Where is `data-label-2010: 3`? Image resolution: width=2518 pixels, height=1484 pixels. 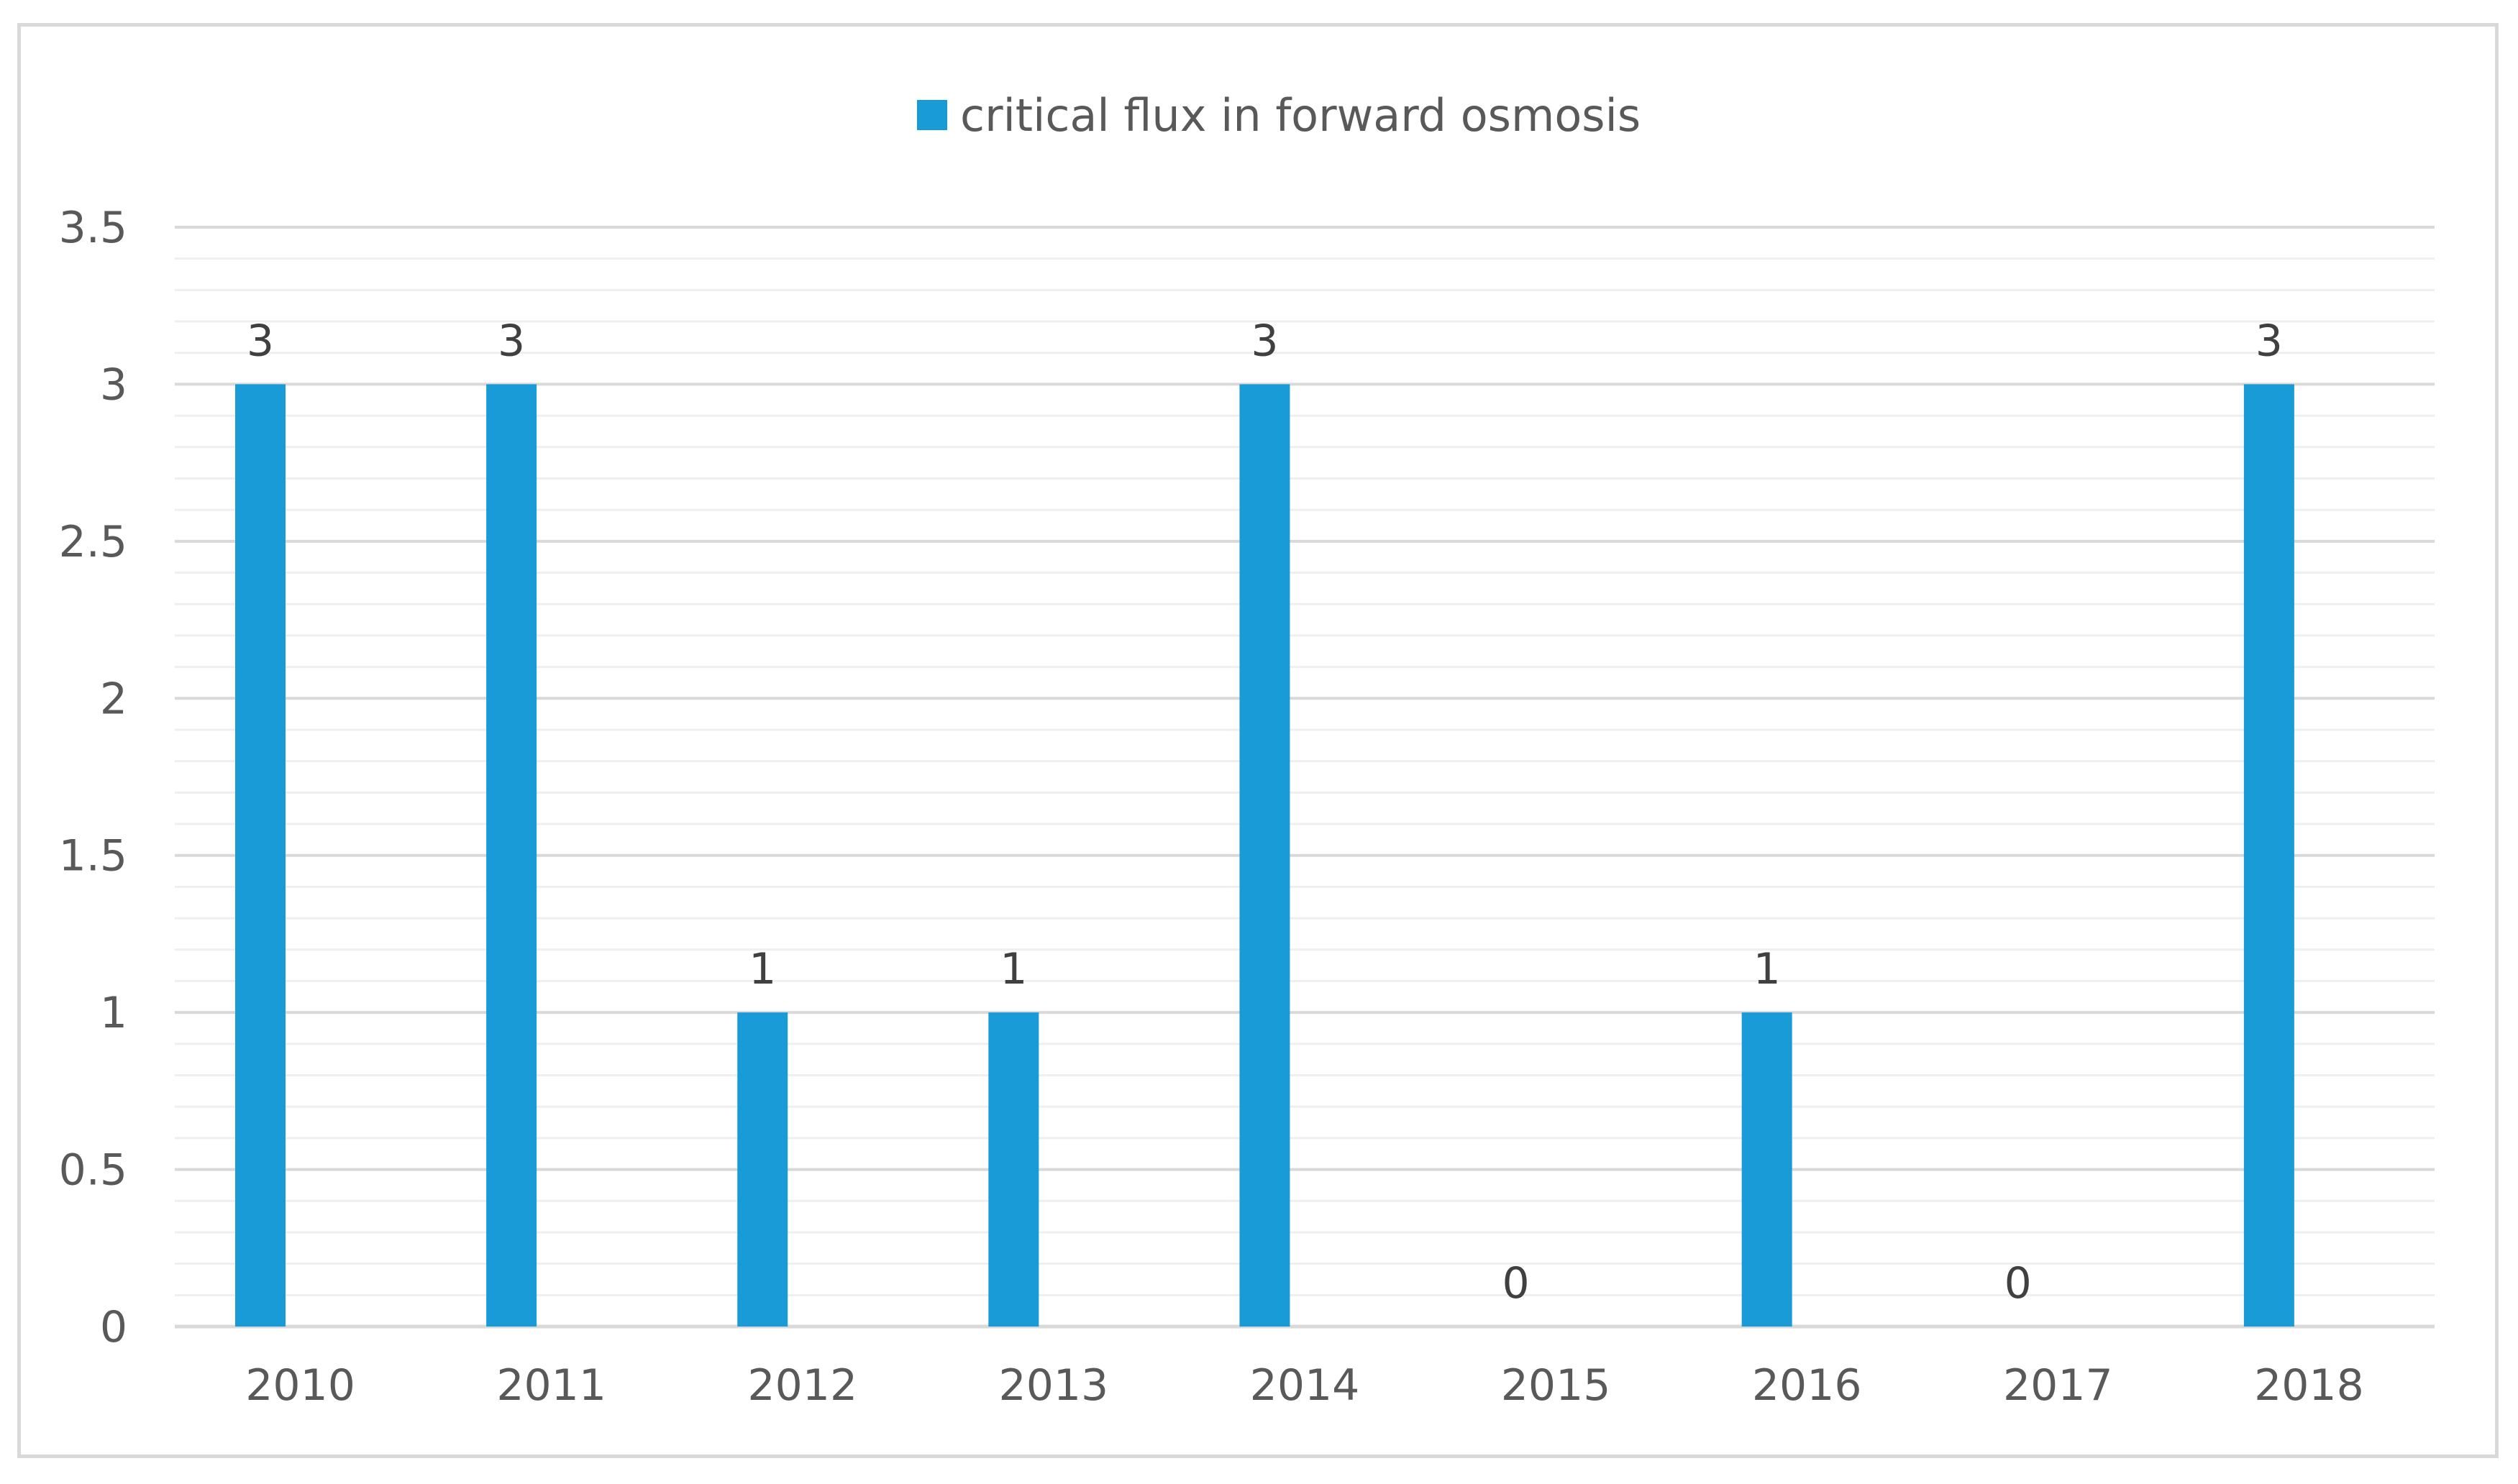 data-label-2010: 3 is located at coordinates (261, 341).